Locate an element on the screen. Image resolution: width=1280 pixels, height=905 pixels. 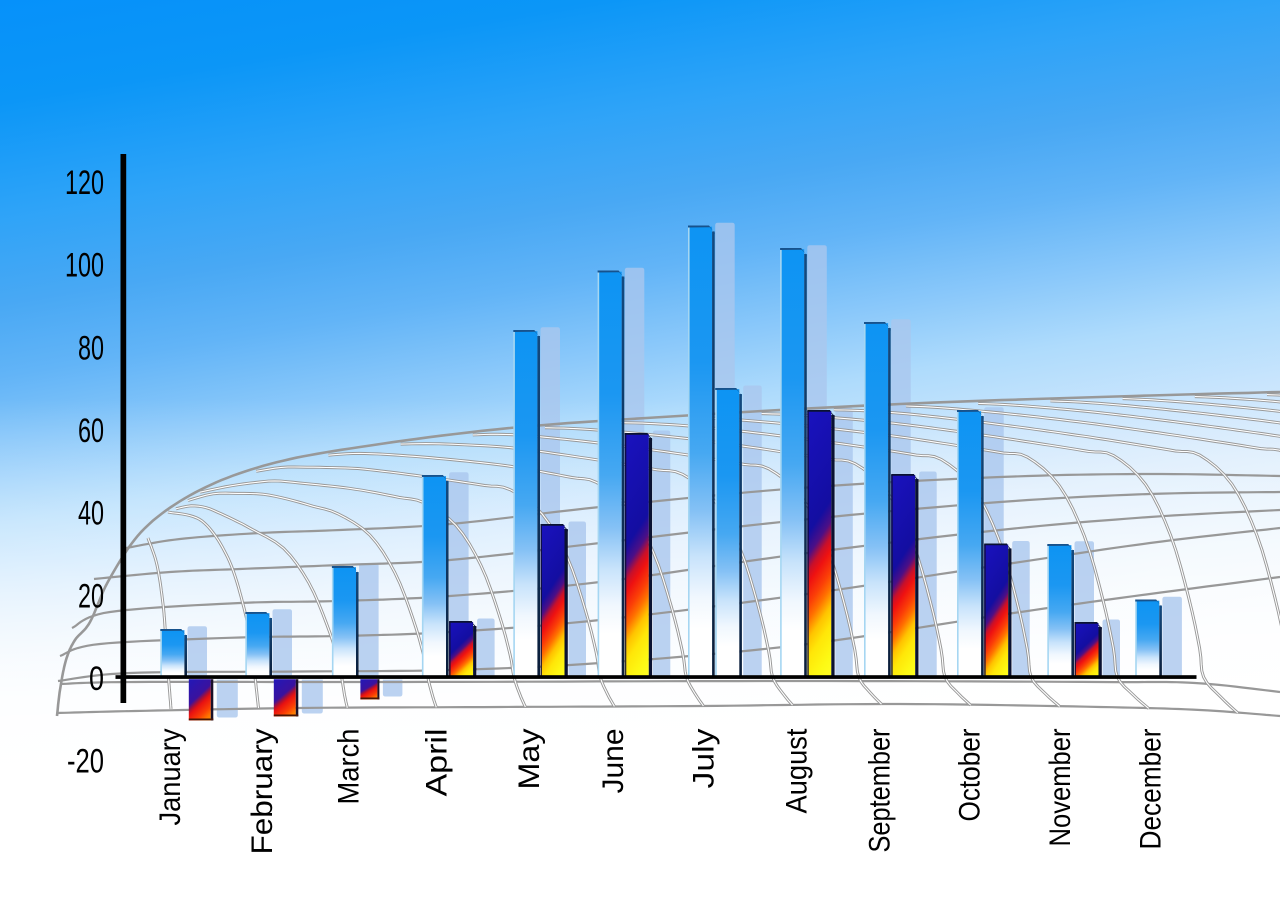
svg-text: September is located at coordinates (880, 790).